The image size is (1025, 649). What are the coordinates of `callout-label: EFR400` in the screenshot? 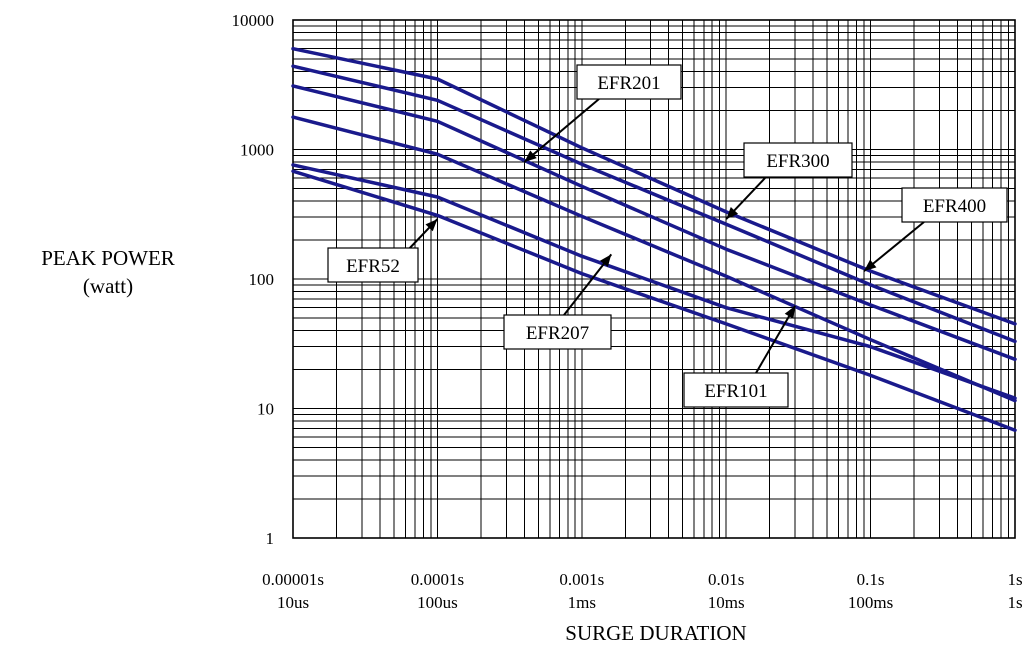 It's located at (954, 206).